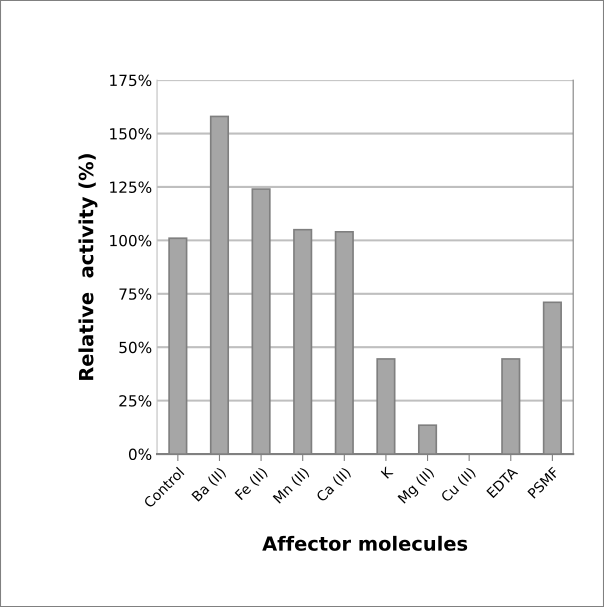 The height and width of the screenshot is (607, 604). Describe the element at coordinates (88, 267) in the screenshot. I see `y-axis-title: Relative activity (%)` at that location.